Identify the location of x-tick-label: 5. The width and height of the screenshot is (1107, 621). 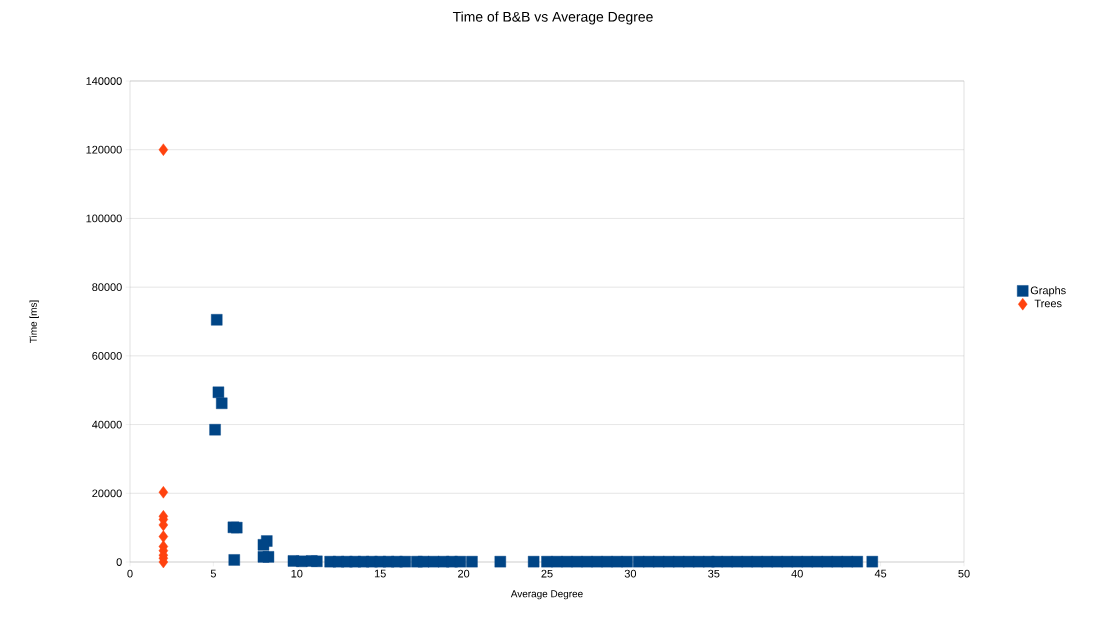
(213, 573).